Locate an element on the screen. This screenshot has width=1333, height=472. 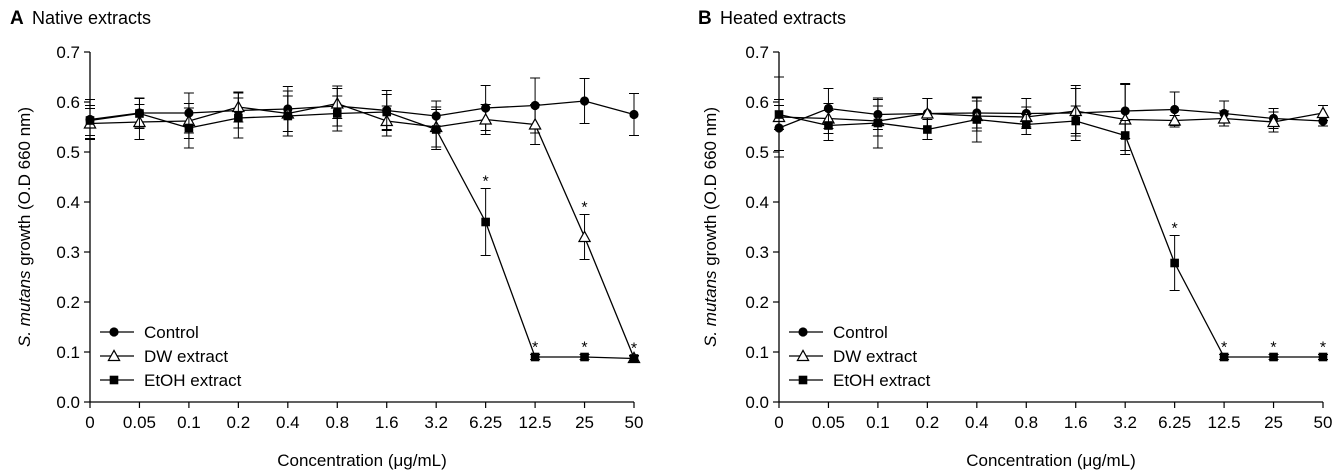
y-tick-label: 0.4 is located at coordinates (68, 202).